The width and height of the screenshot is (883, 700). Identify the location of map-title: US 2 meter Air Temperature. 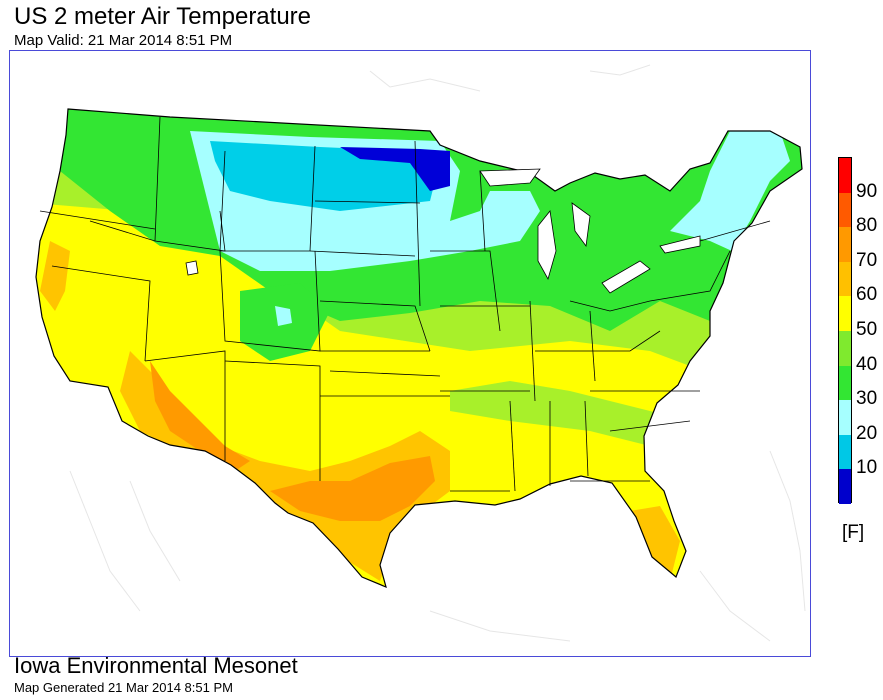
(163, 16).